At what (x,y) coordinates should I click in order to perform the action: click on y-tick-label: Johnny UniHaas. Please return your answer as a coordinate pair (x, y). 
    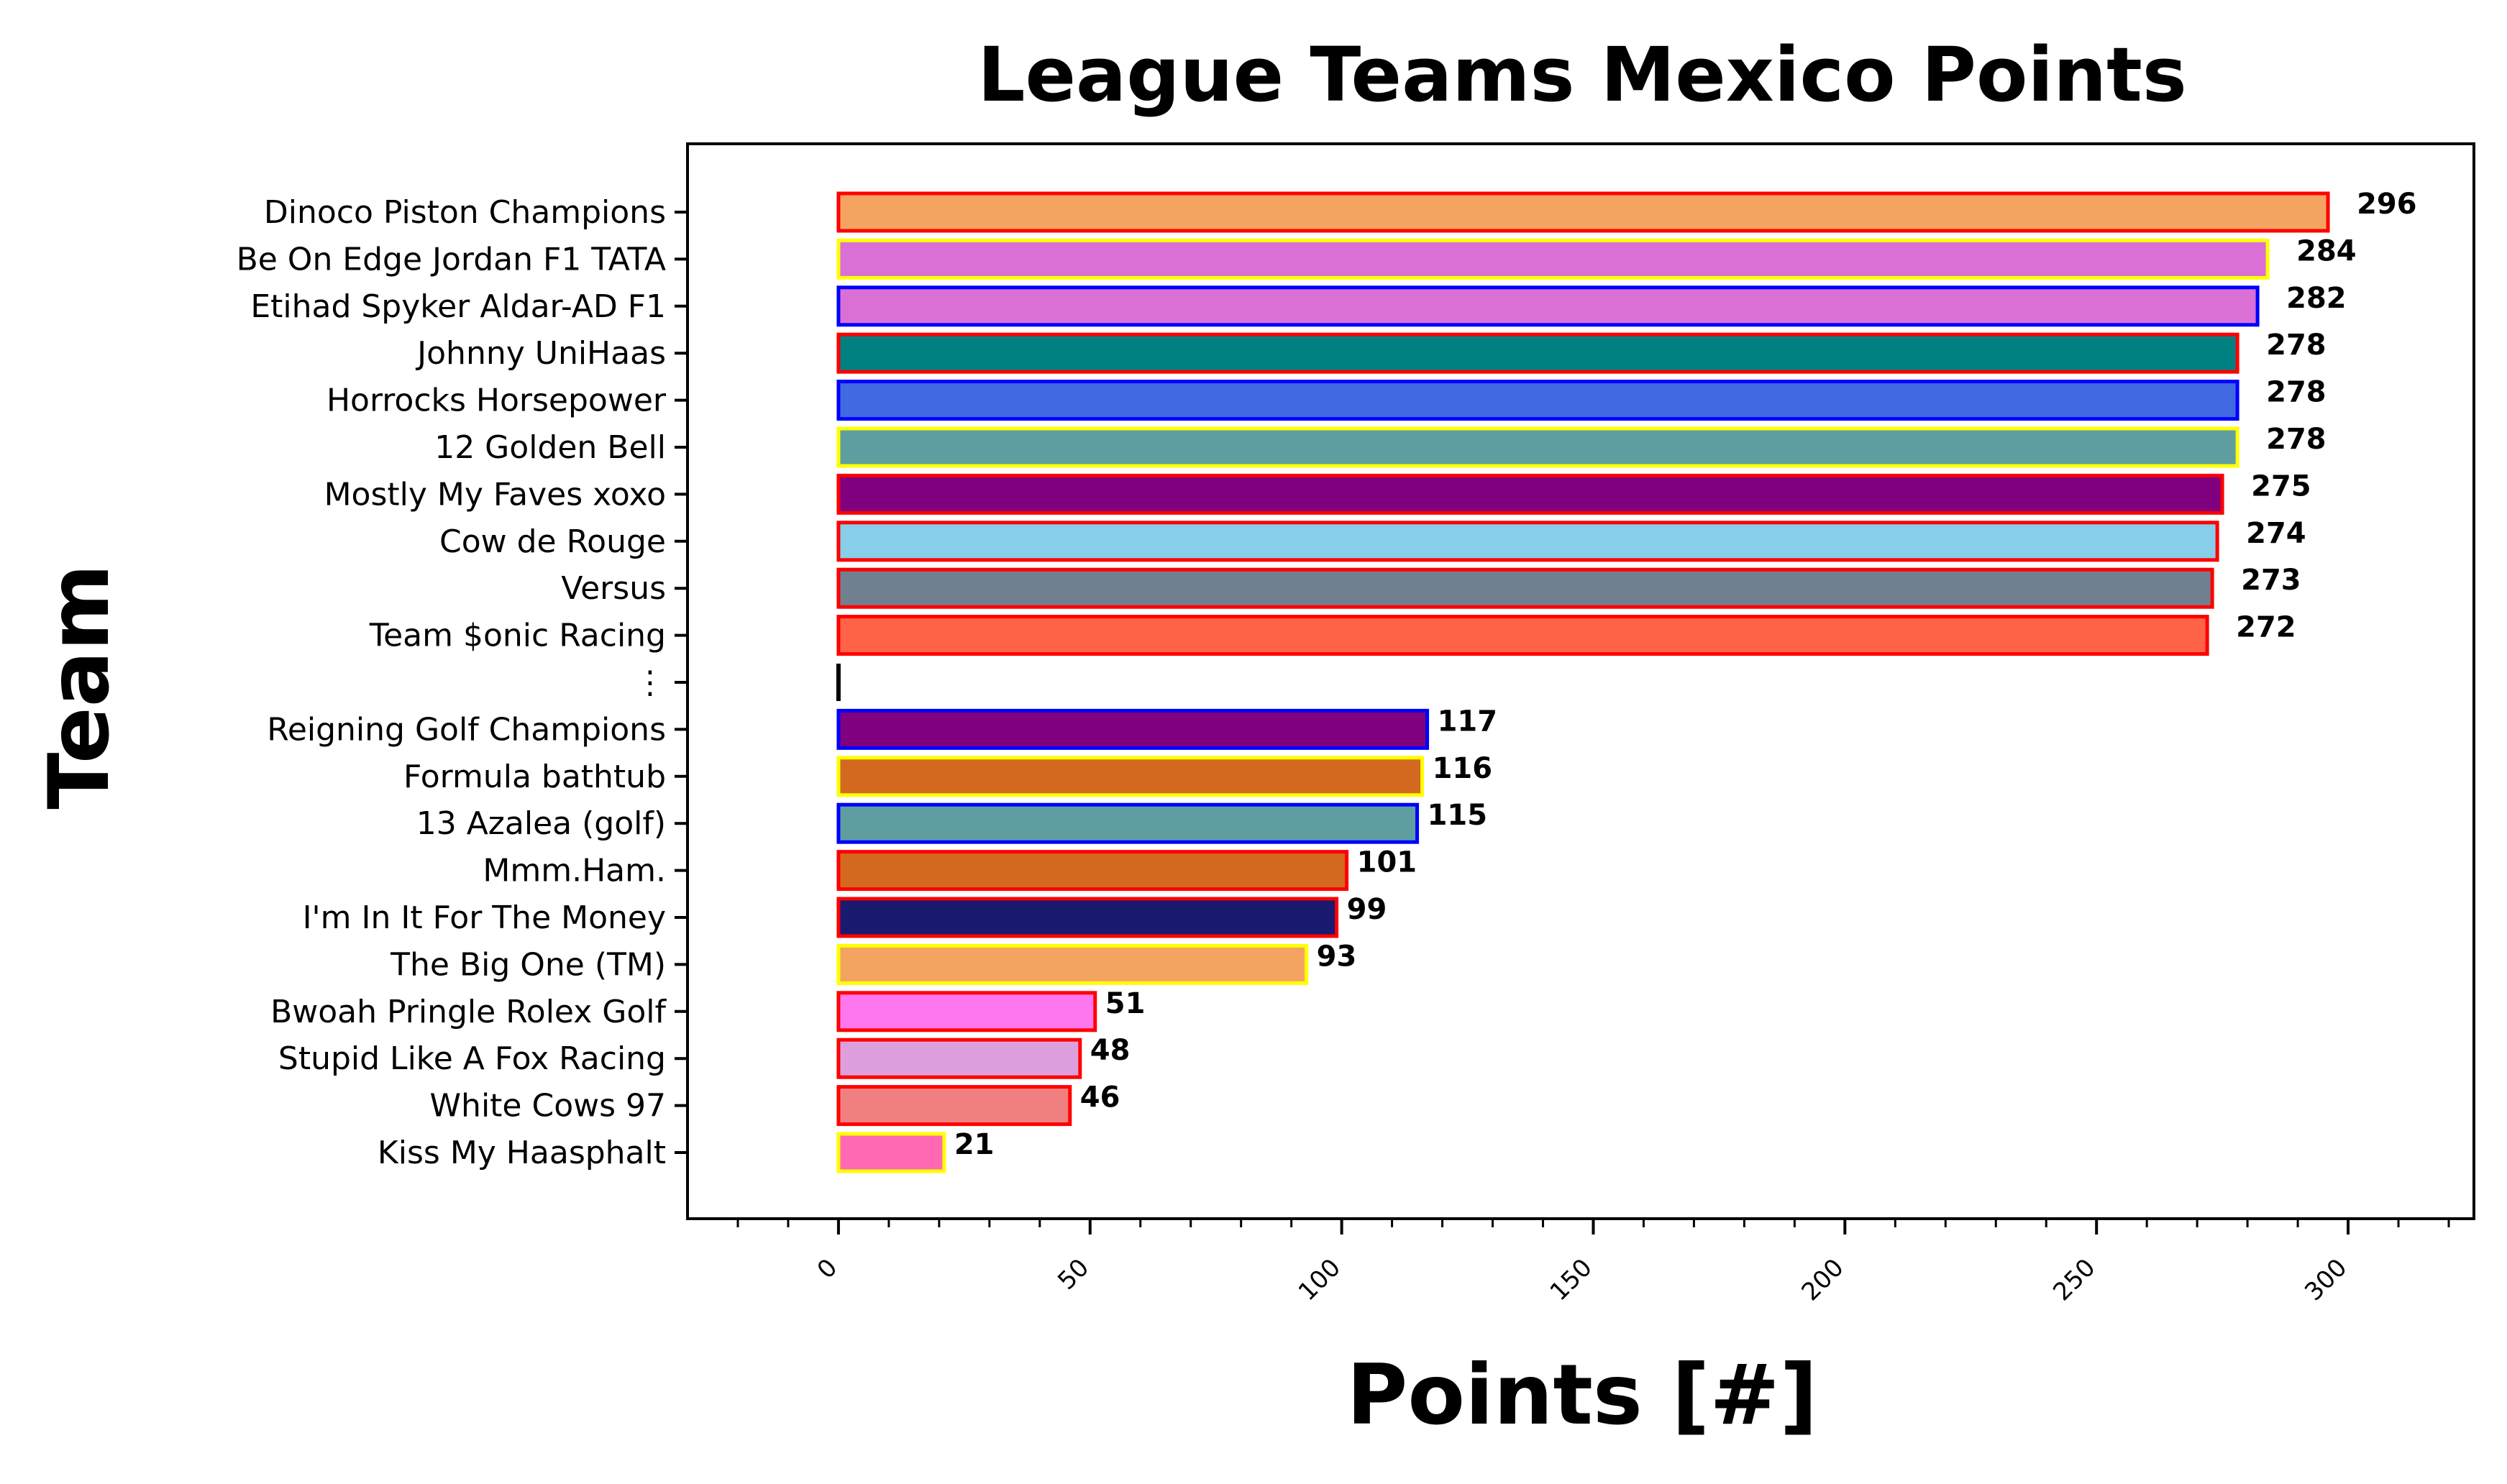
    Looking at the image, I should click on (540, 353).